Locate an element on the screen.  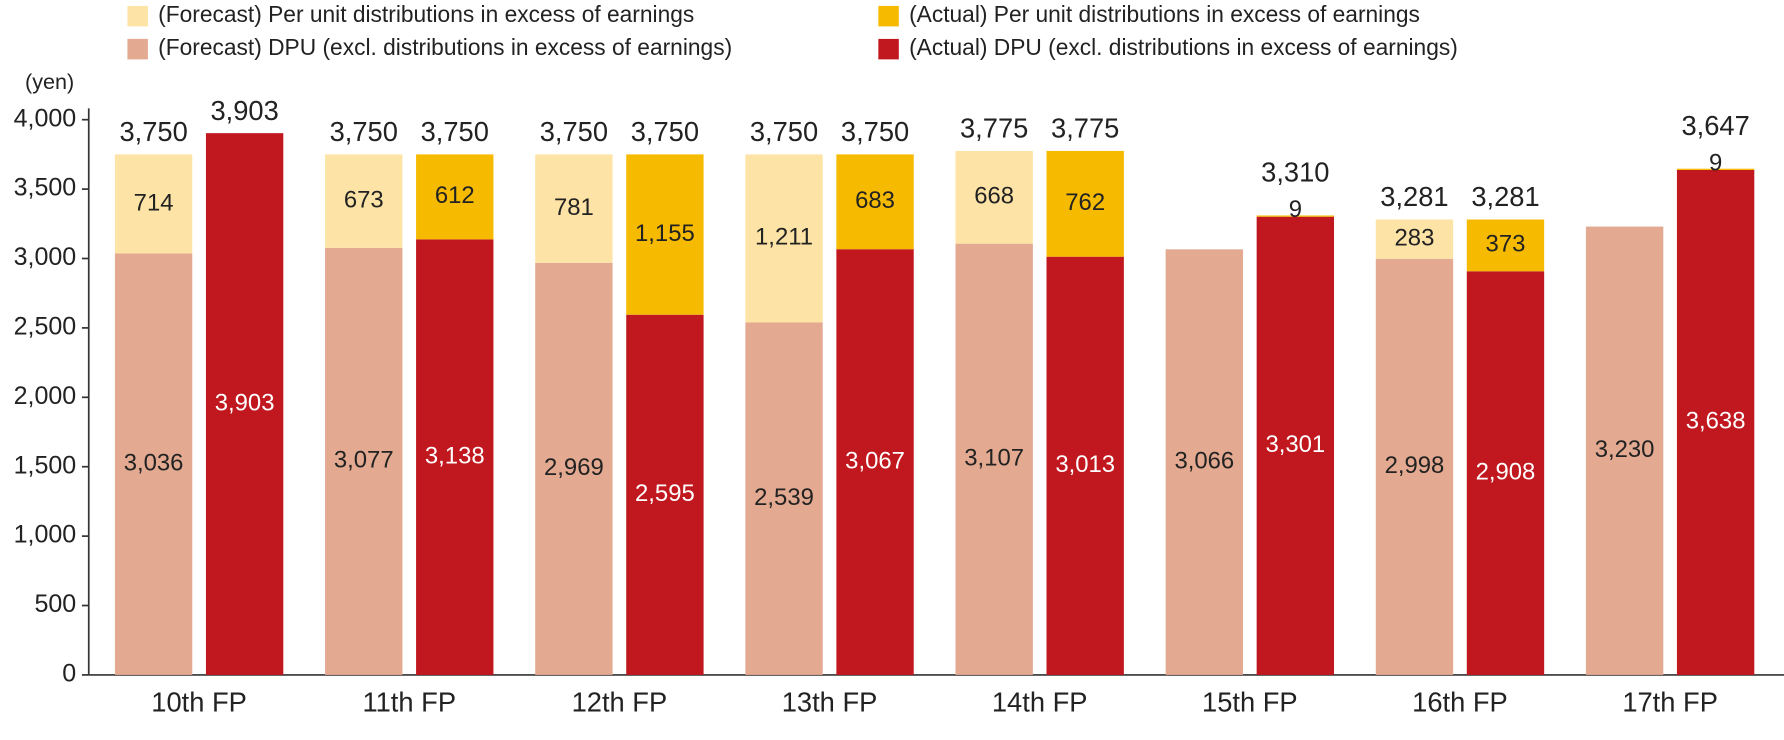
y-tick-label: 4,000 is located at coordinates (45, 118).